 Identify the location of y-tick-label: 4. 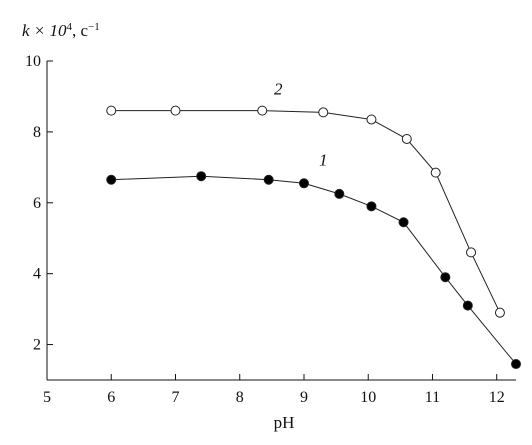
(37, 274).